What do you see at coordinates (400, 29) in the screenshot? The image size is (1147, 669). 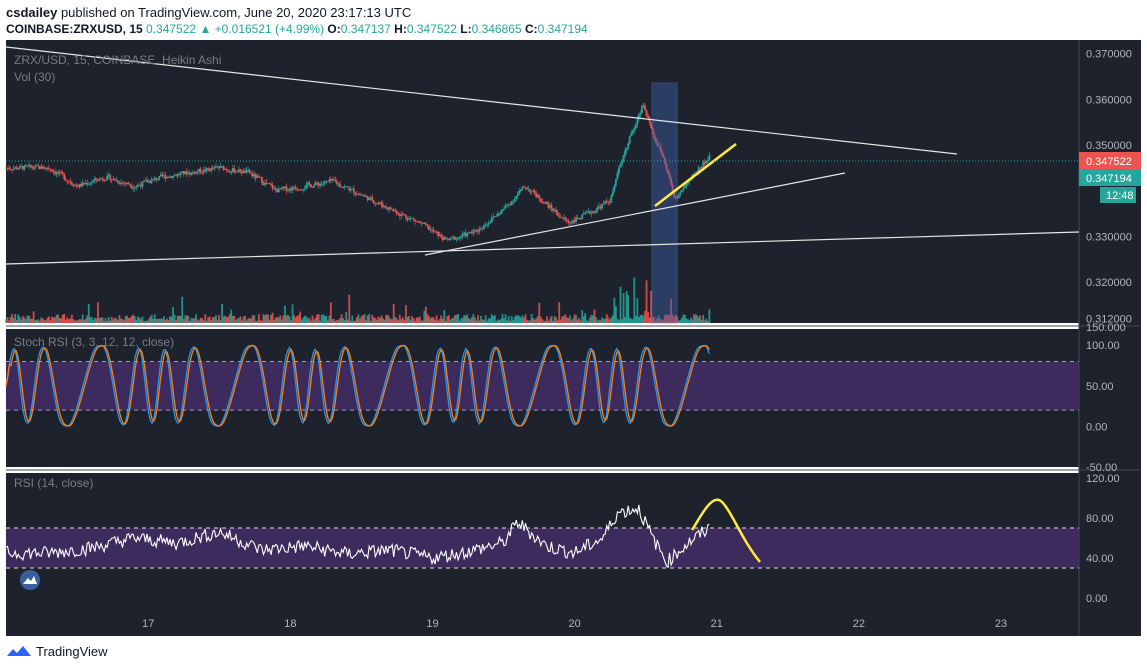 I see `high-label: H:` at bounding box center [400, 29].